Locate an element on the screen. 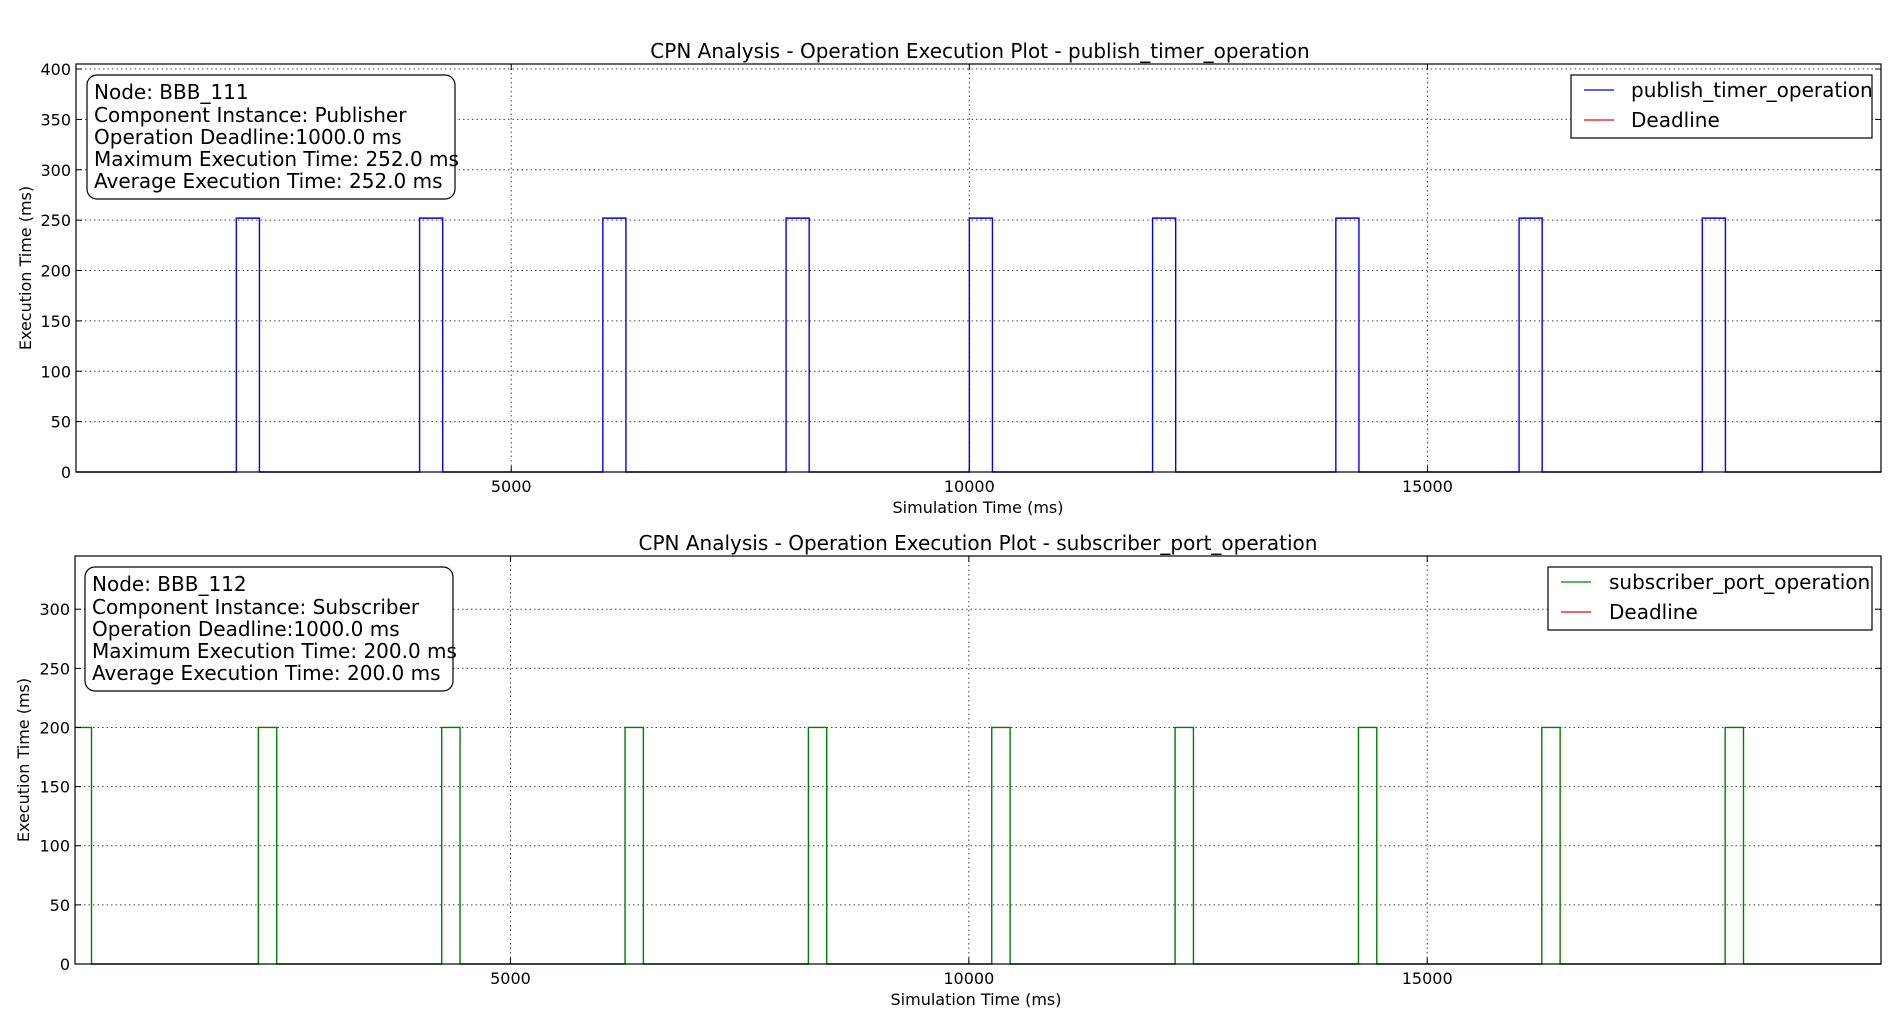 Image resolution: width=1895 pixels, height=1015 pixels. y-tick-labels: 0 50 100 150 200 250 300 is located at coordinates (54, 787).